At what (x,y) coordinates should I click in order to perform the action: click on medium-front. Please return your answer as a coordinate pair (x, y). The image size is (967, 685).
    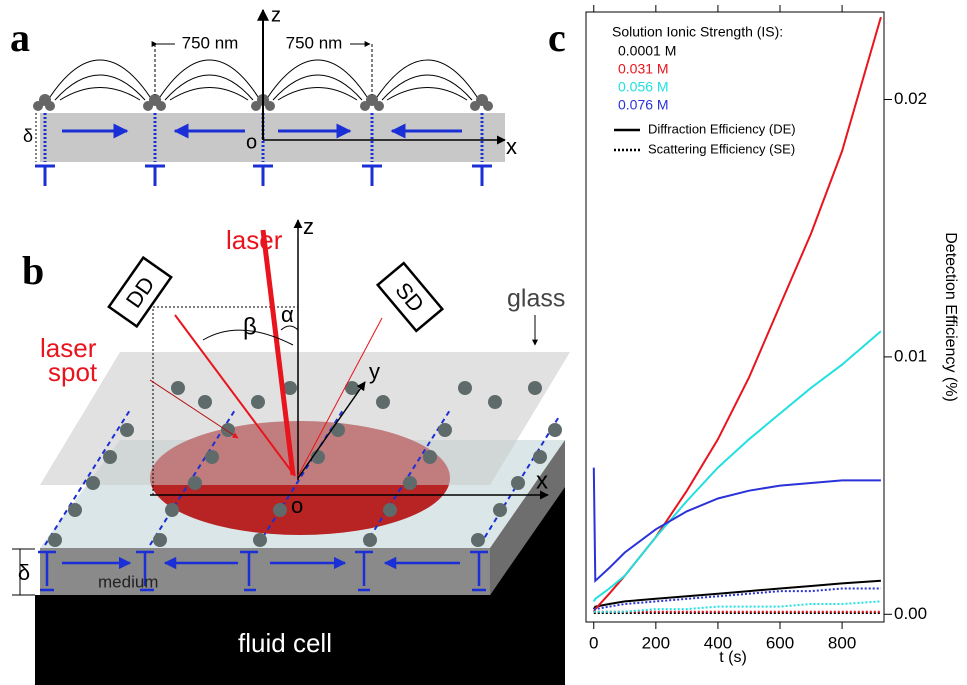
    Looking at the image, I should click on (265, 571).